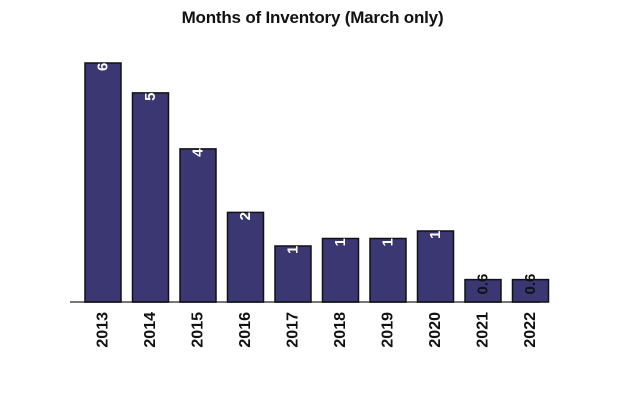  What do you see at coordinates (340, 270) in the screenshot?
I see `bar-2018` at bounding box center [340, 270].